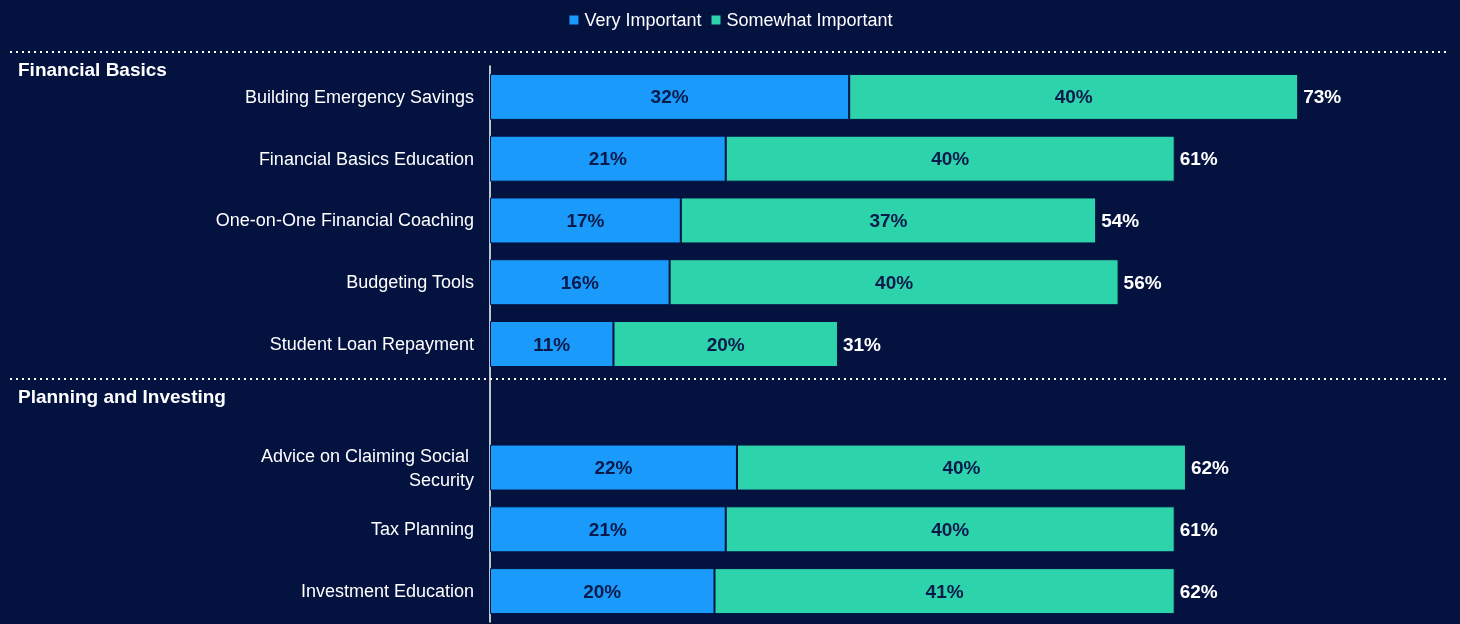 The height and width of the screenshot is (624, 1460). What do you see at coordinates (1142, 282) in the screenshot?
I see `total-label: 56%` at bounding box center [1142, 282].